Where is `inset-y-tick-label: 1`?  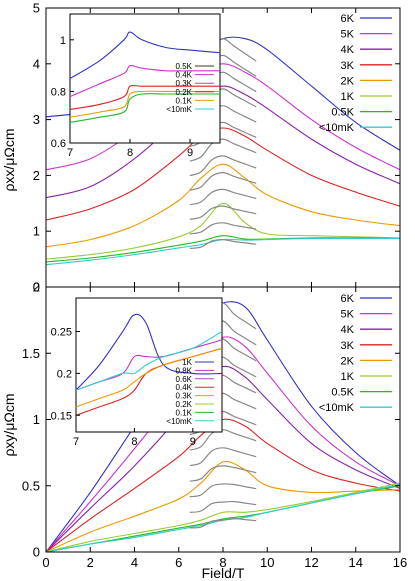 inset-y-tick-label: 1 is located at coordinates (63, 41).